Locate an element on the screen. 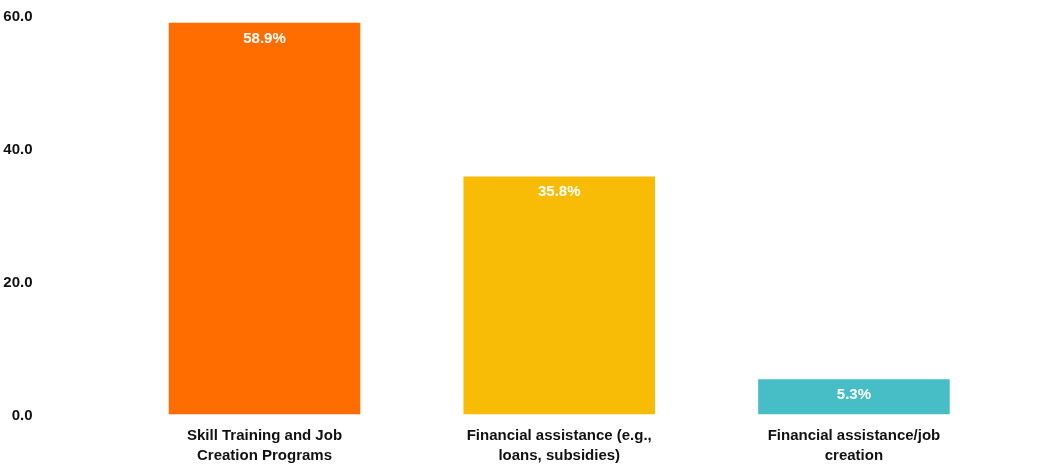 The image size is (1059, 473). data-label: 5.3% is located at coordinates (854, 394).